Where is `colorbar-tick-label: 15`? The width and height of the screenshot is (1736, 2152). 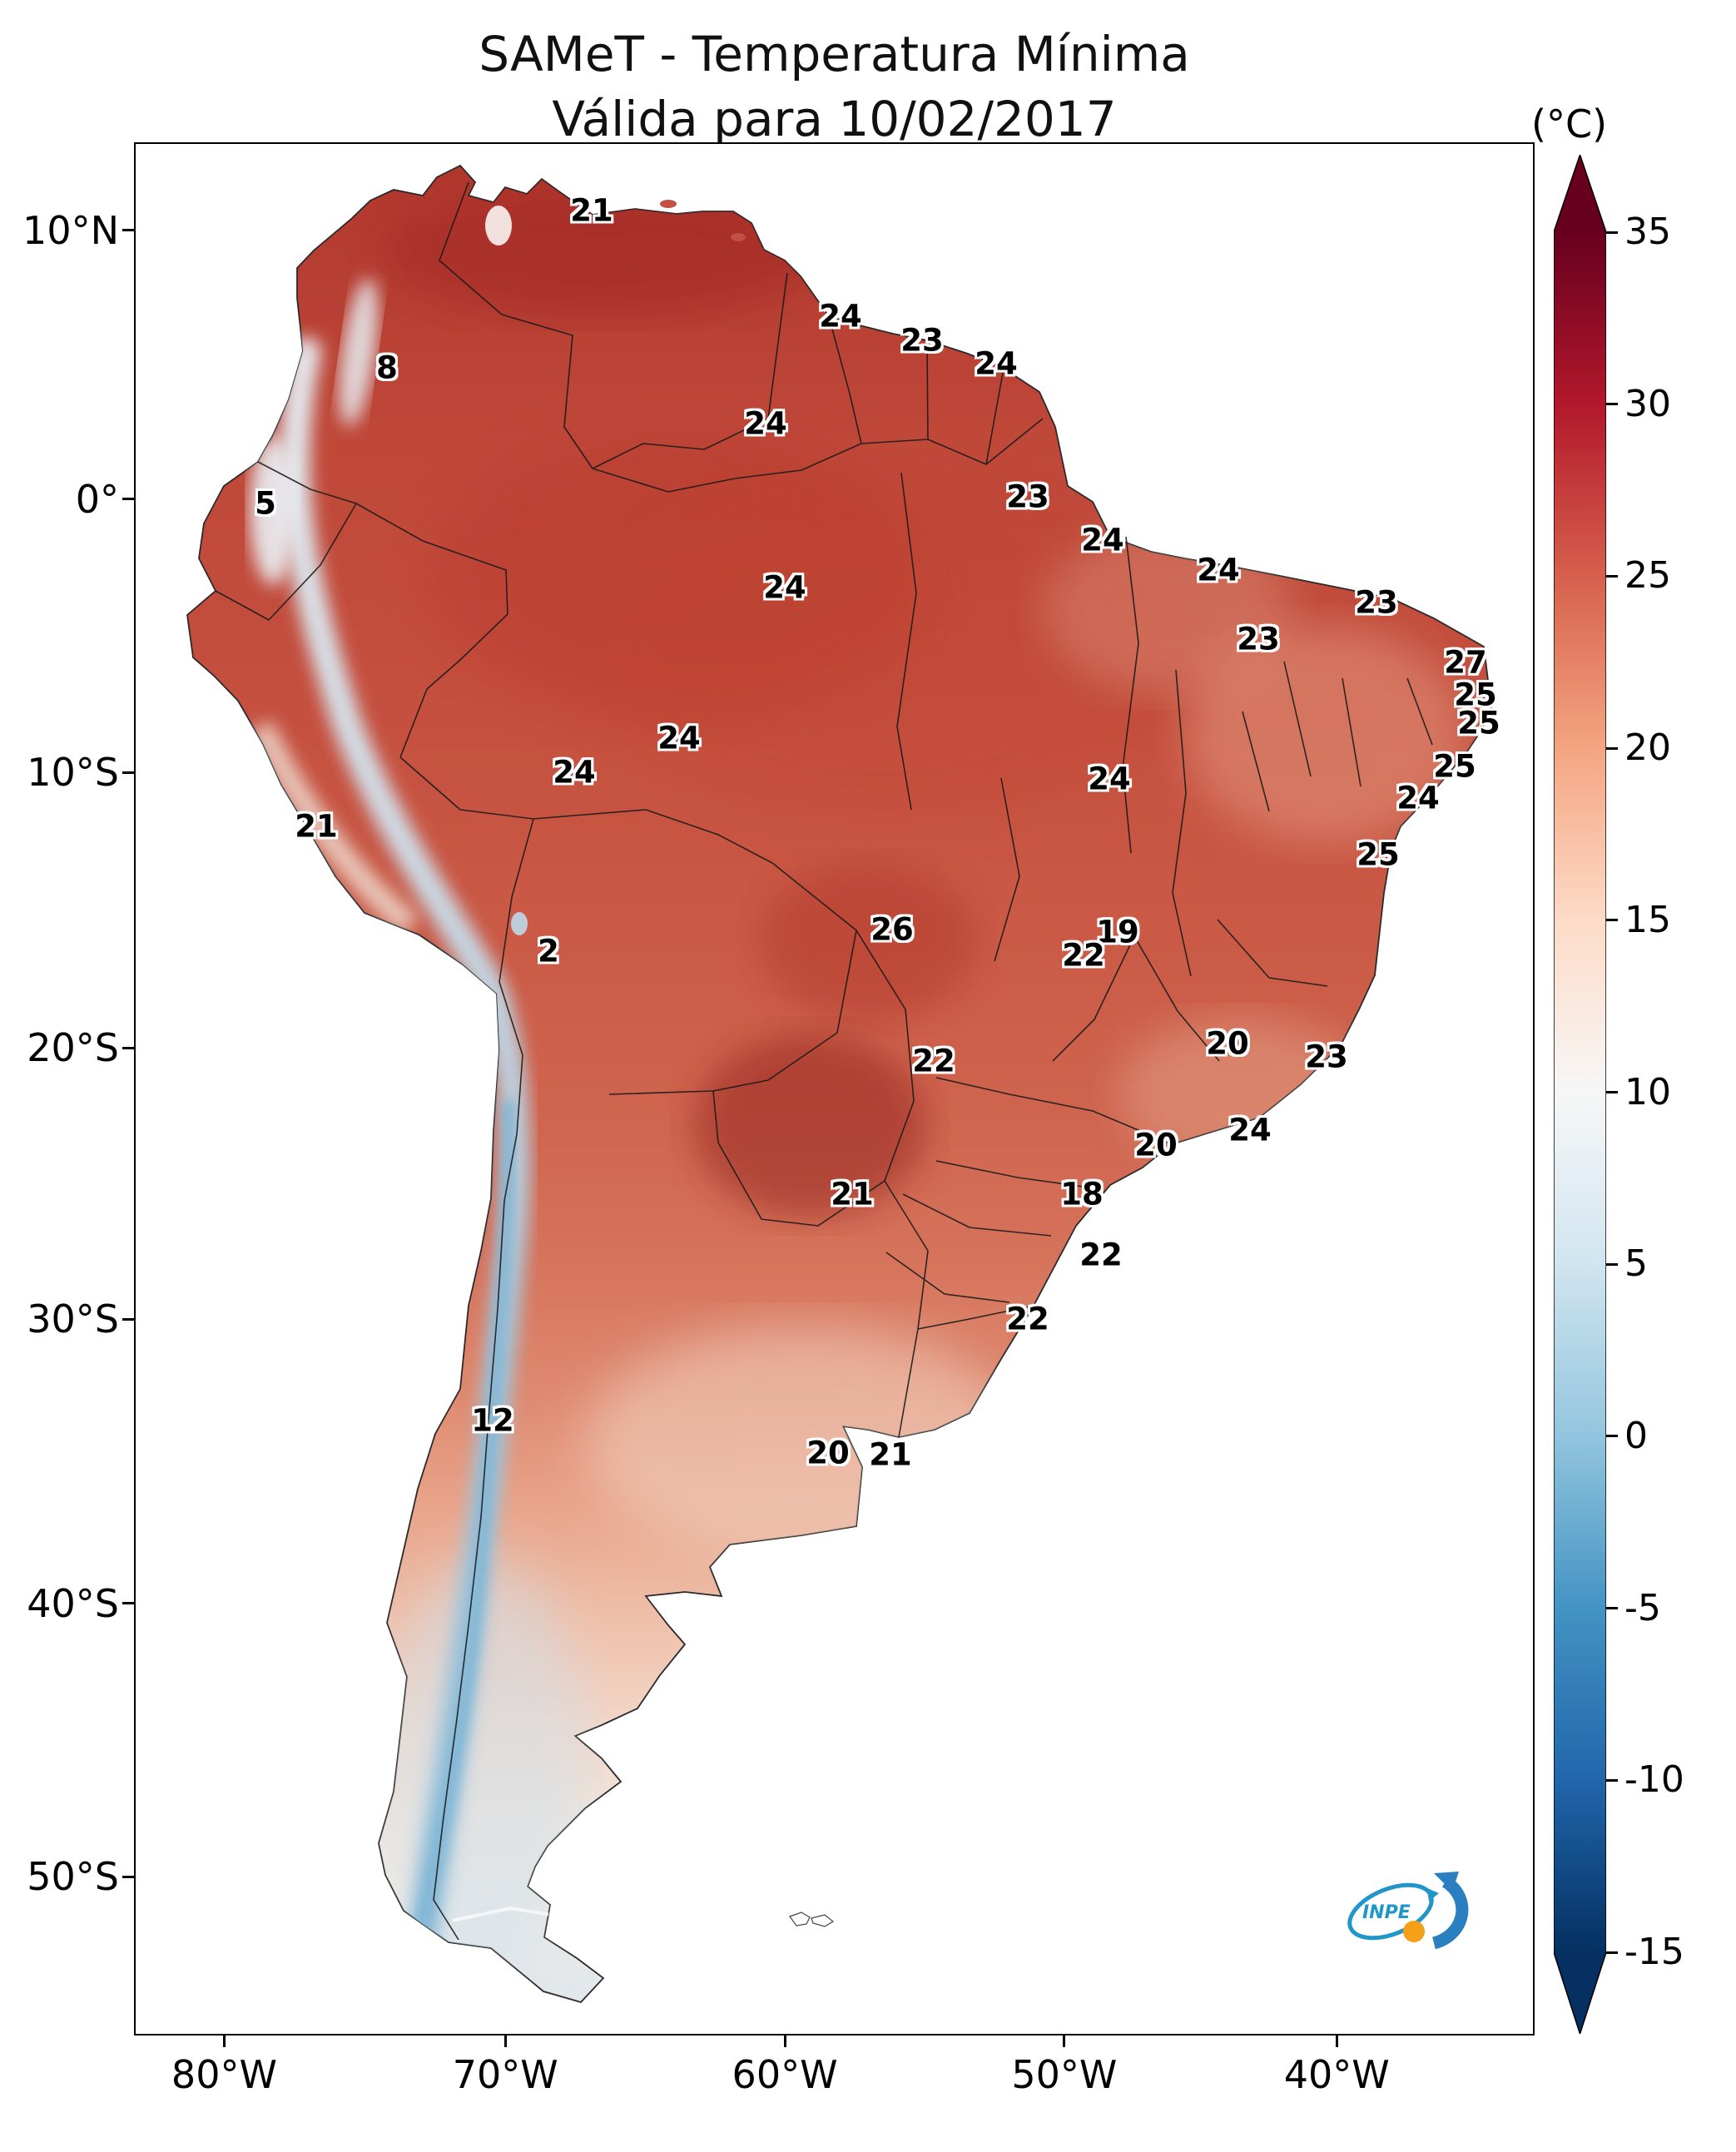 colorbar-tick-label: 15 is located at coordinates (1647, 919).